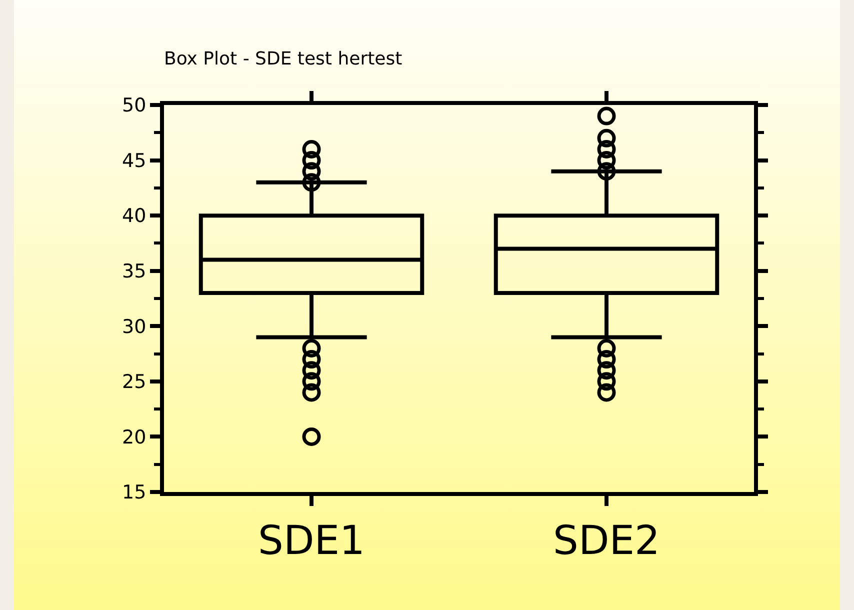  Describe the element at coordinates (134, 437) in the screenshot. I see `y-tick-label: 20` at that location.